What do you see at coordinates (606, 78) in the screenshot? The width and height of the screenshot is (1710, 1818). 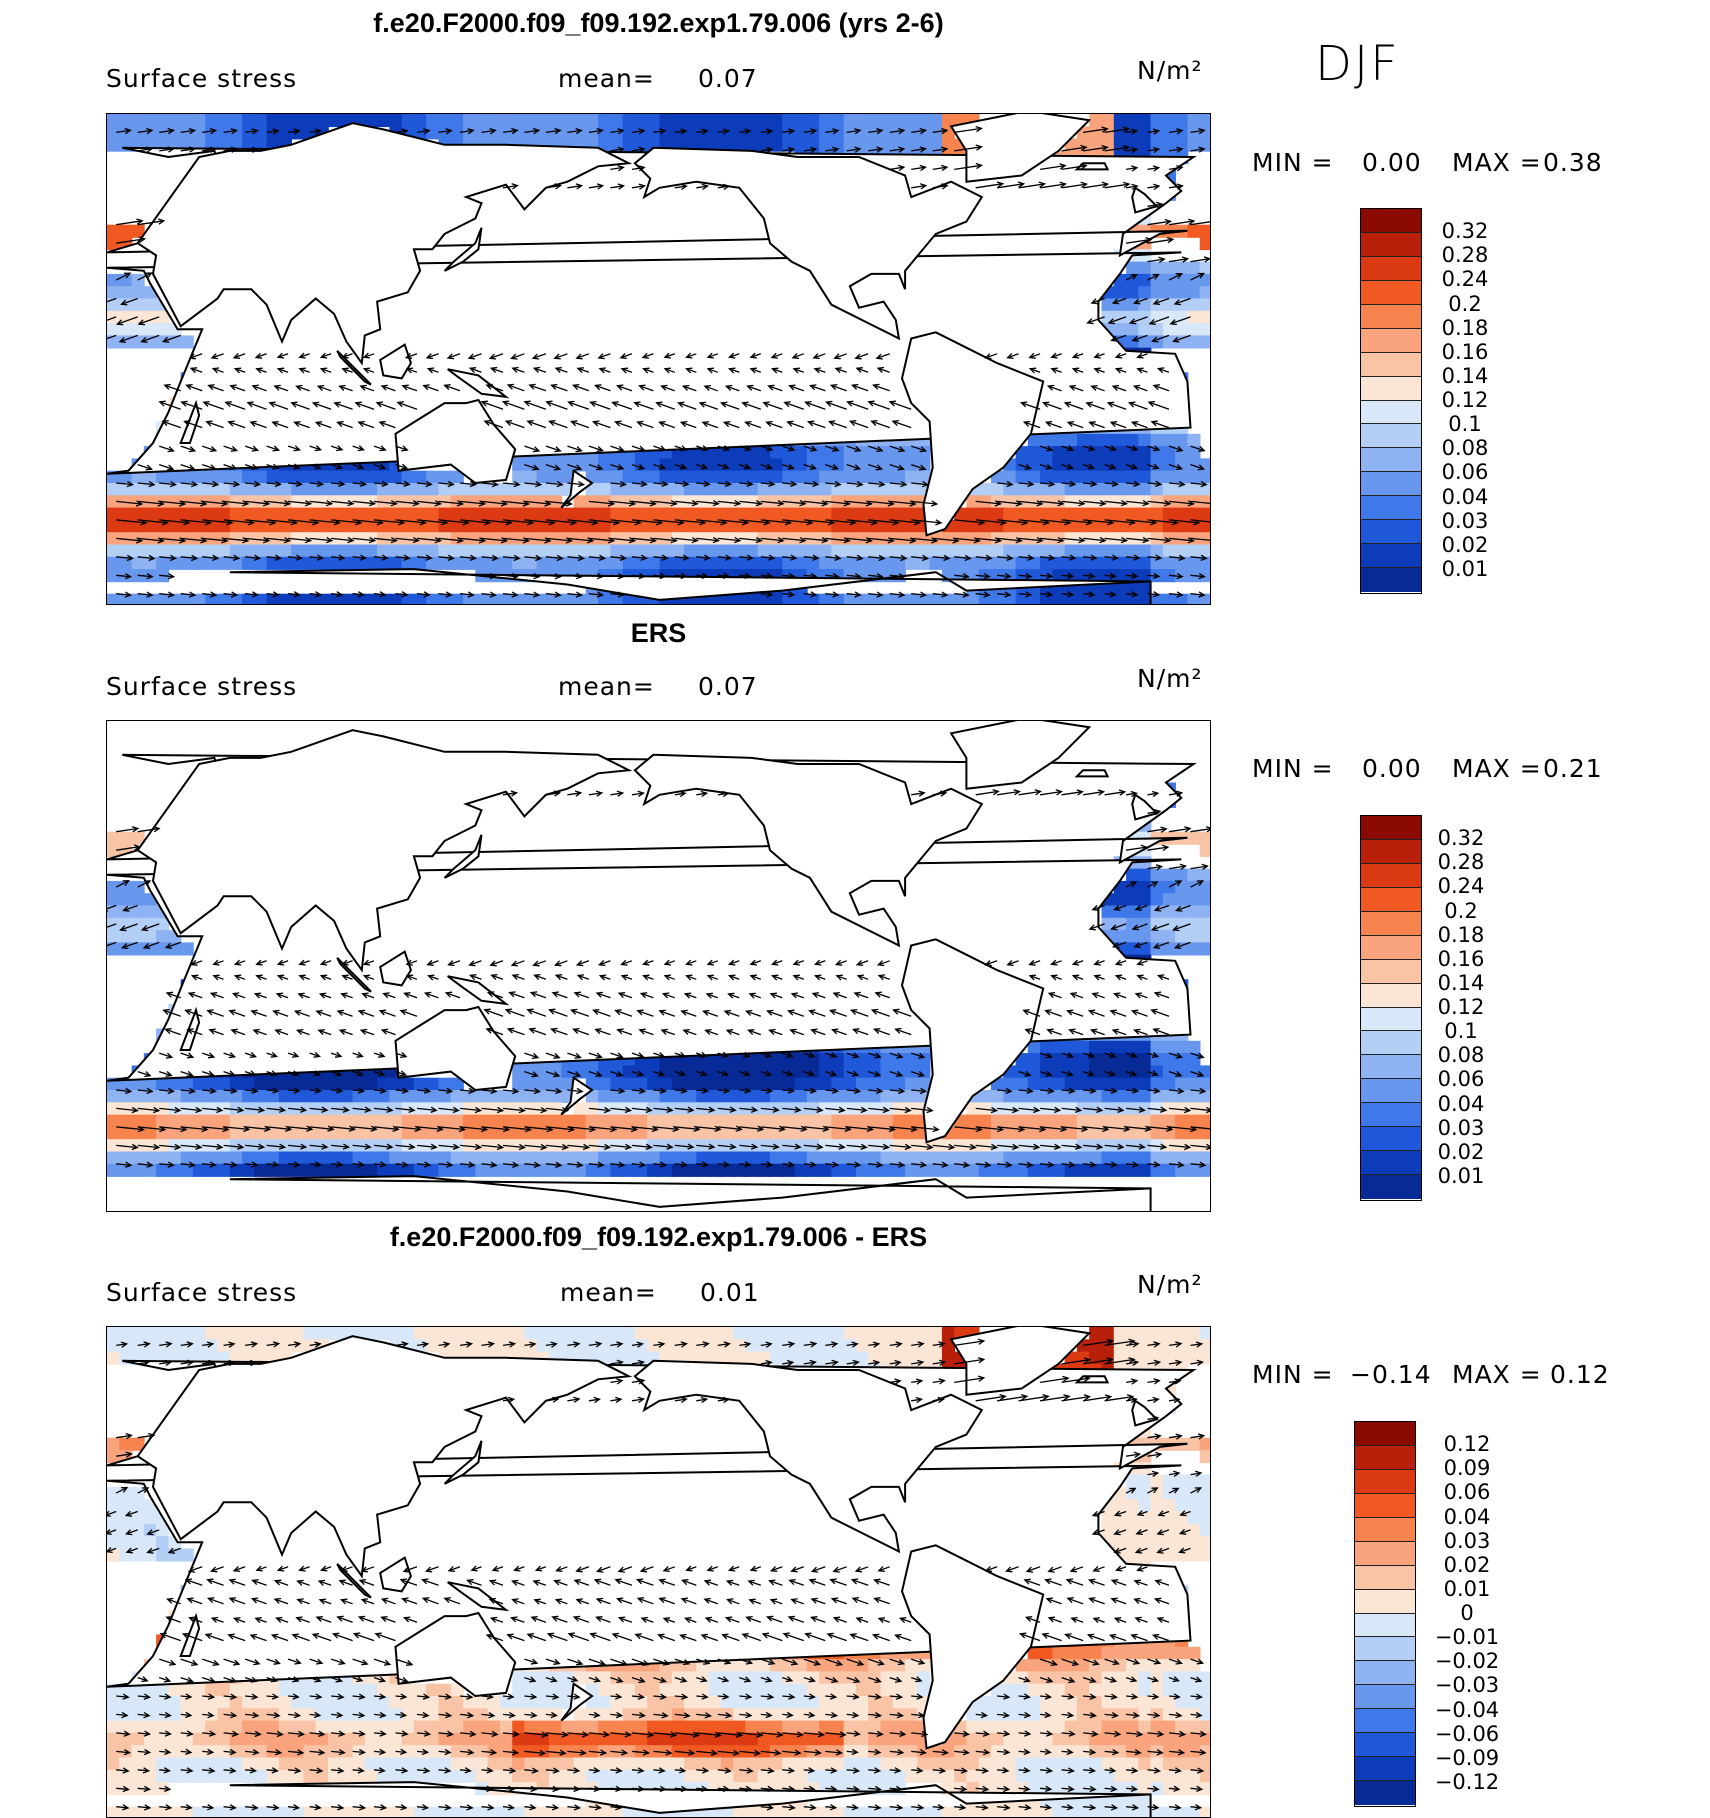 I see `panel-1-mean-label: mean=` at bounding box center [606, 78].